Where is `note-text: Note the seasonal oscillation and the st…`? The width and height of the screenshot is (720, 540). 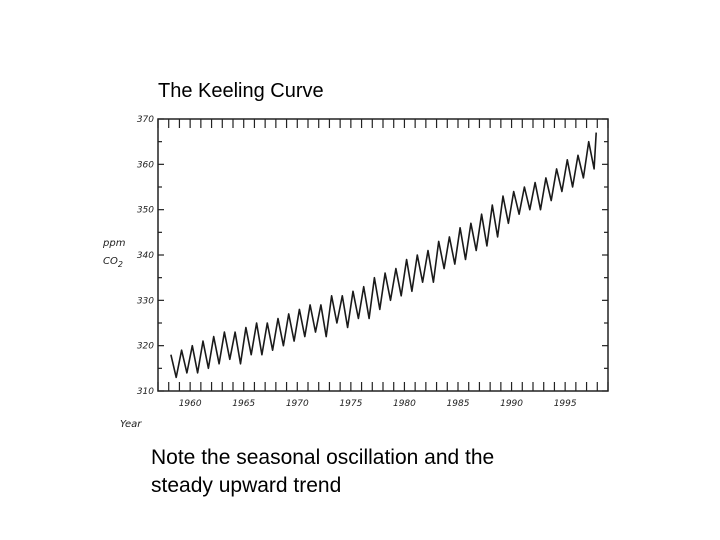 note-text: Note the seasonal oscillation and the st… is located at coordinates (381, 472).